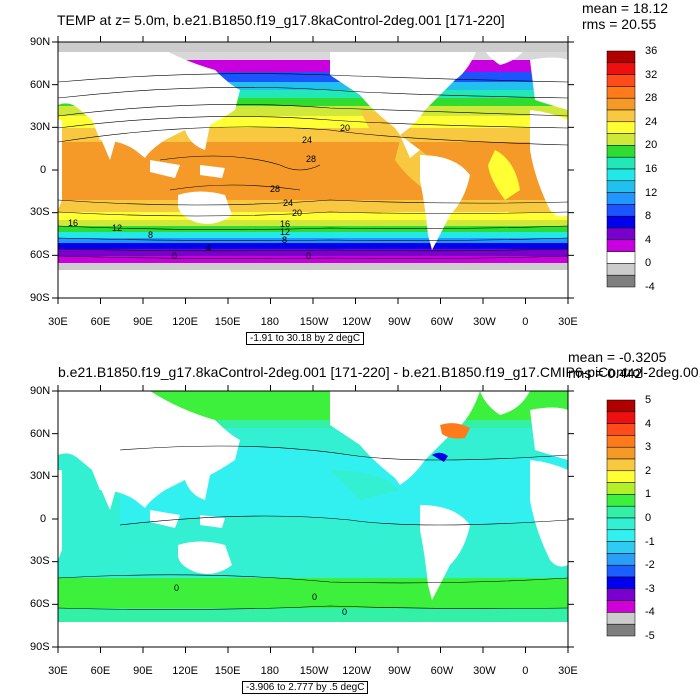 This screenshot has width=700, height=700. I want to click on p2-lat-0: 0, so click(43, 519).